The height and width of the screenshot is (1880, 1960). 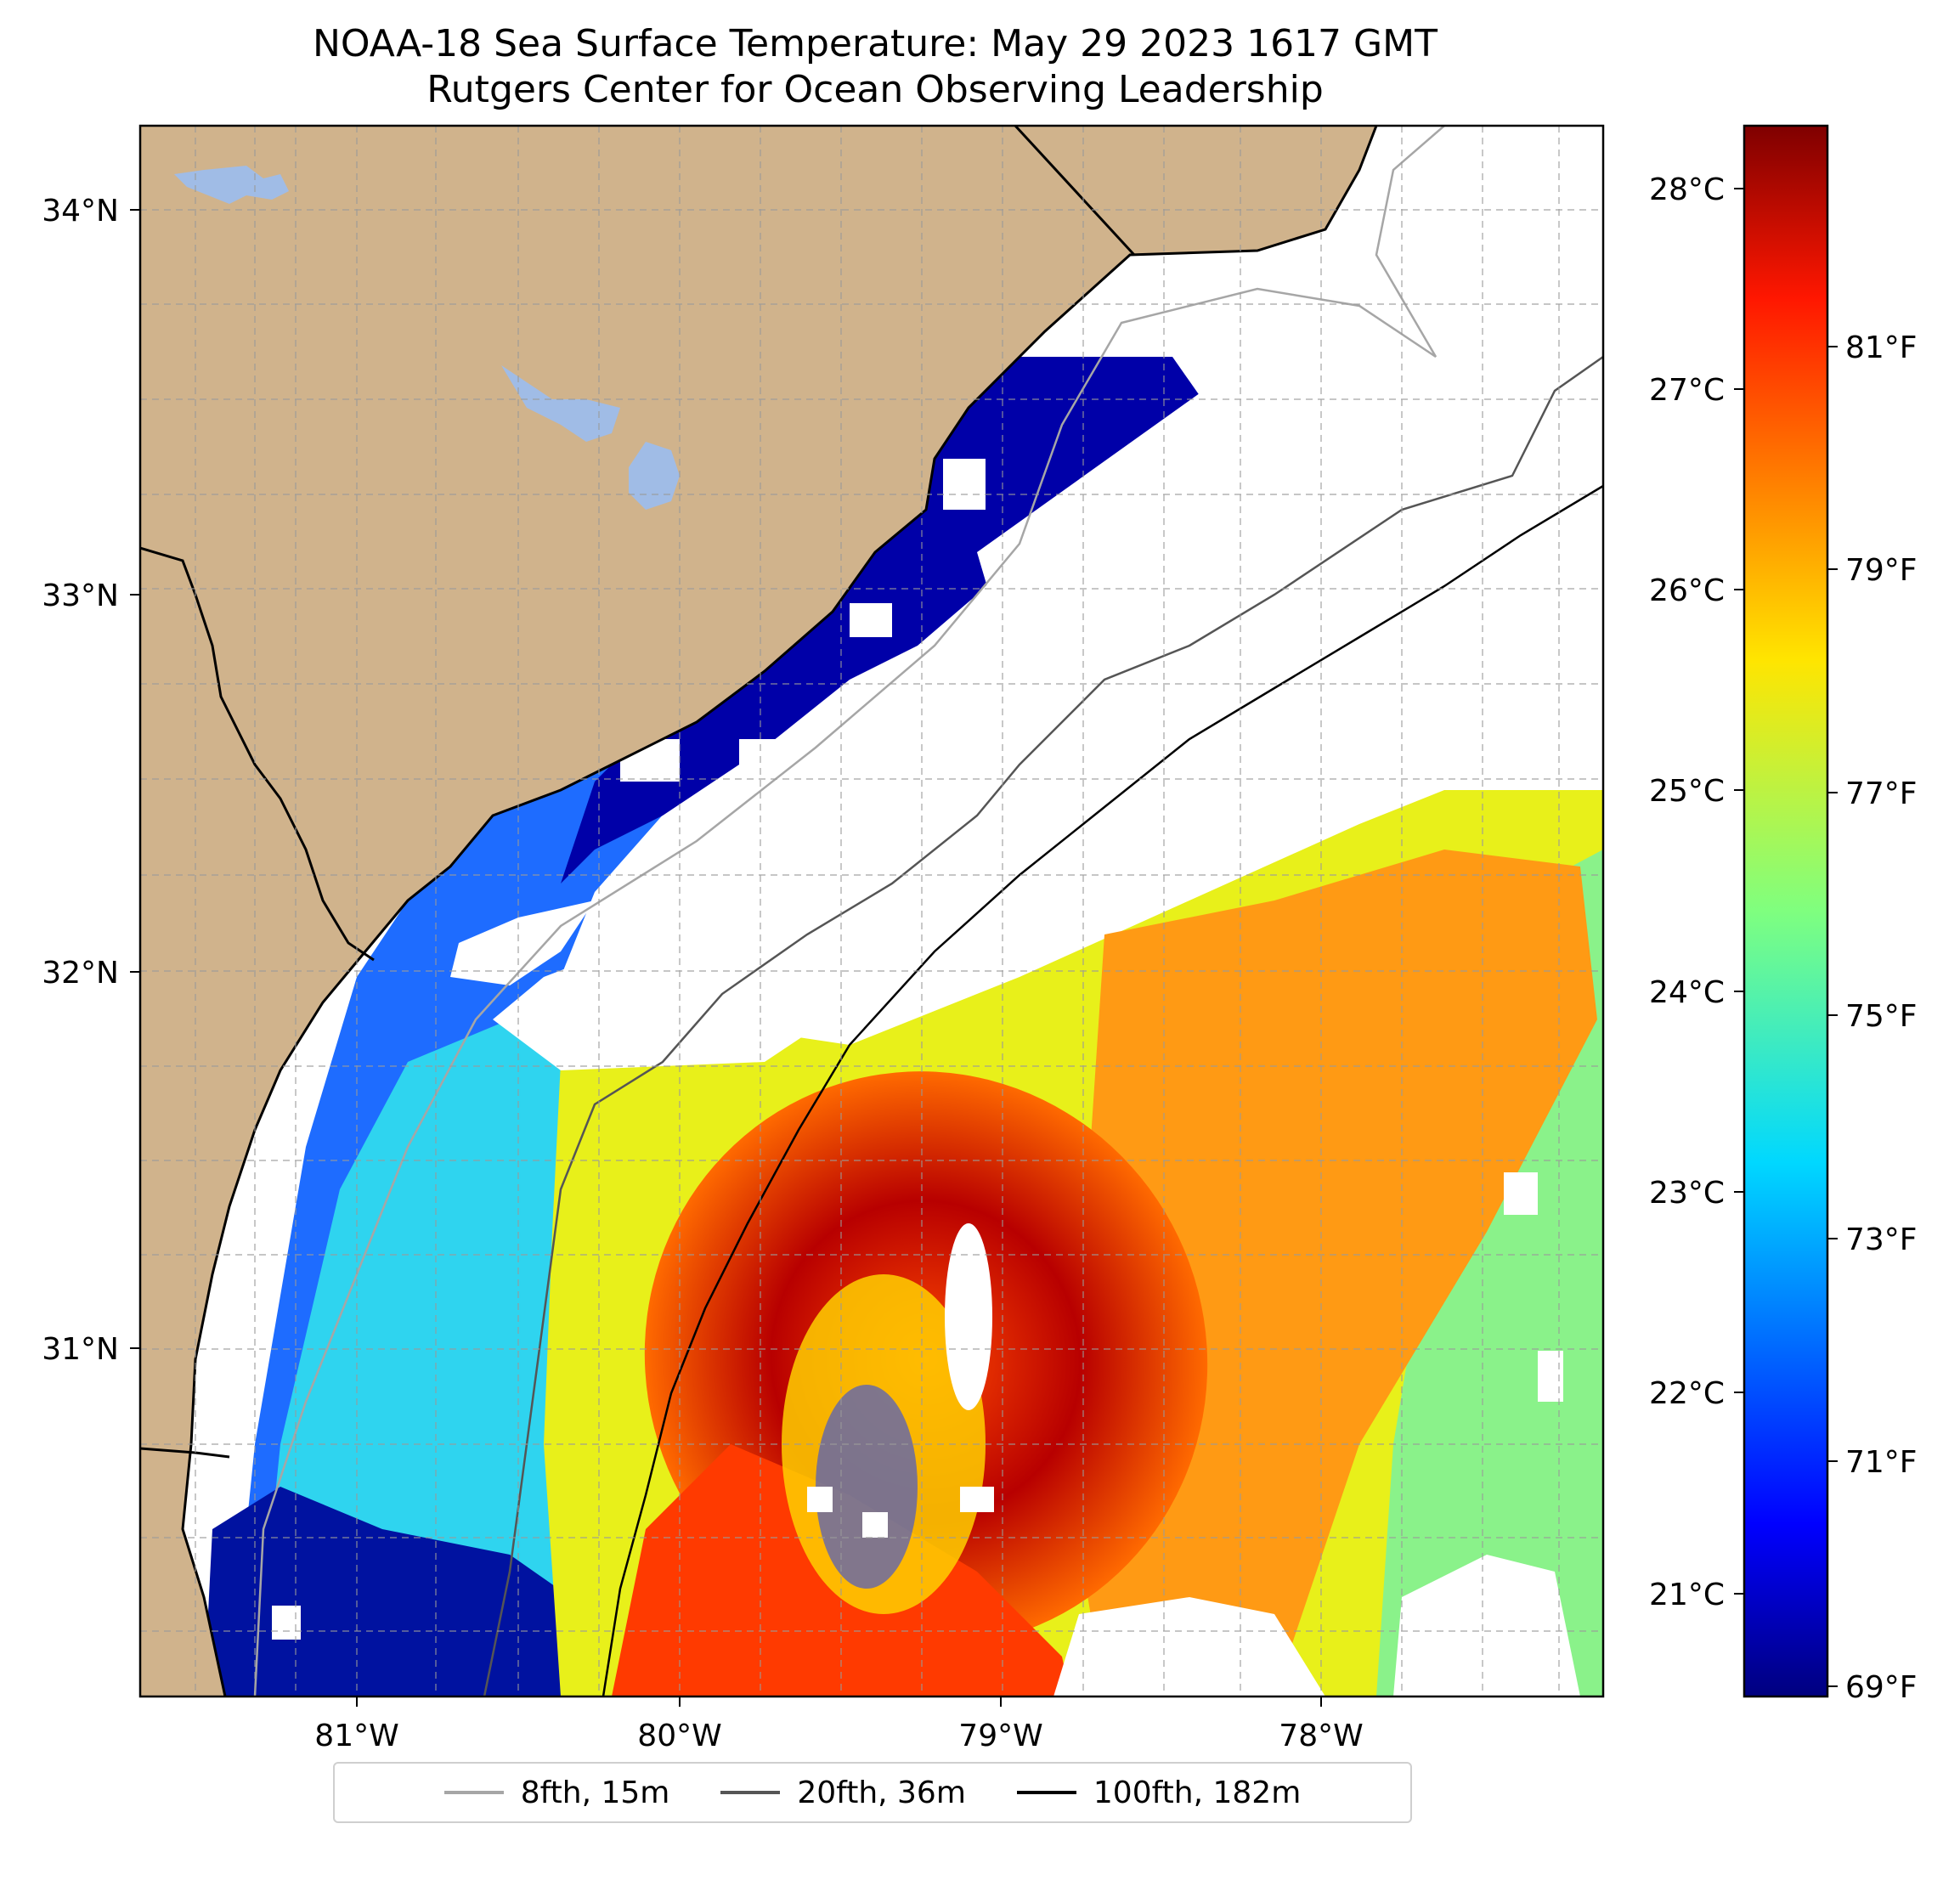 I want to click on legend-label: 100fth, 182m, so click(x=1197, y=1793).